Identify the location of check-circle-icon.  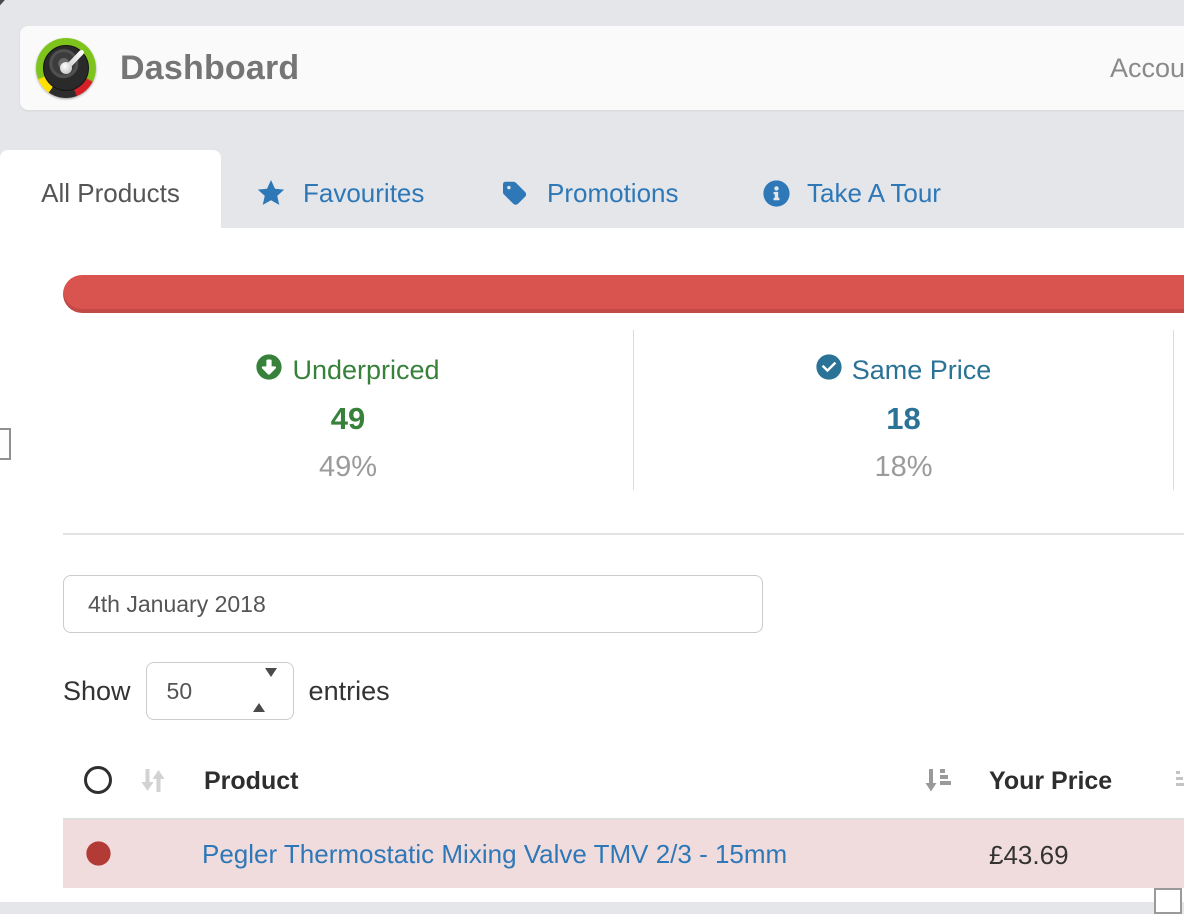
(829, 370).